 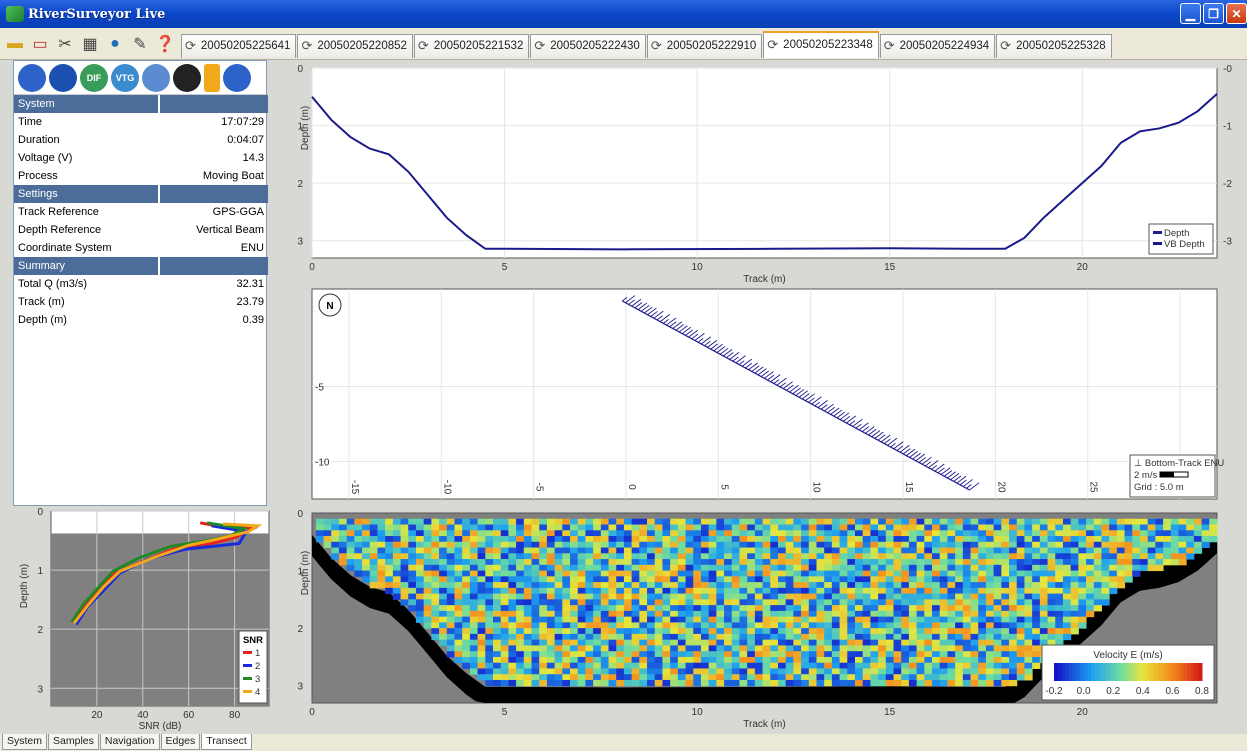 What do you see at coordinates (1054, 45) in the screenshot?
I see `file-tab-20050205225328: ⟳ 20050205225328` at bounding box center [1054, 45].